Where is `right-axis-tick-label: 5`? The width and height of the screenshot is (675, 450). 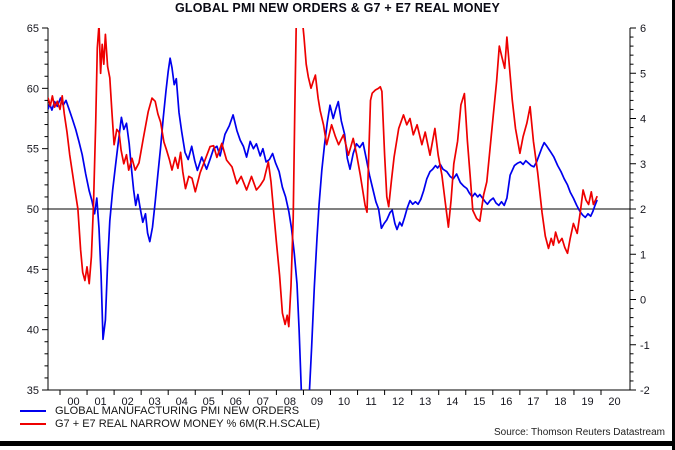
right-axis-tick-label: 5 is located at coordinates (643, 74).